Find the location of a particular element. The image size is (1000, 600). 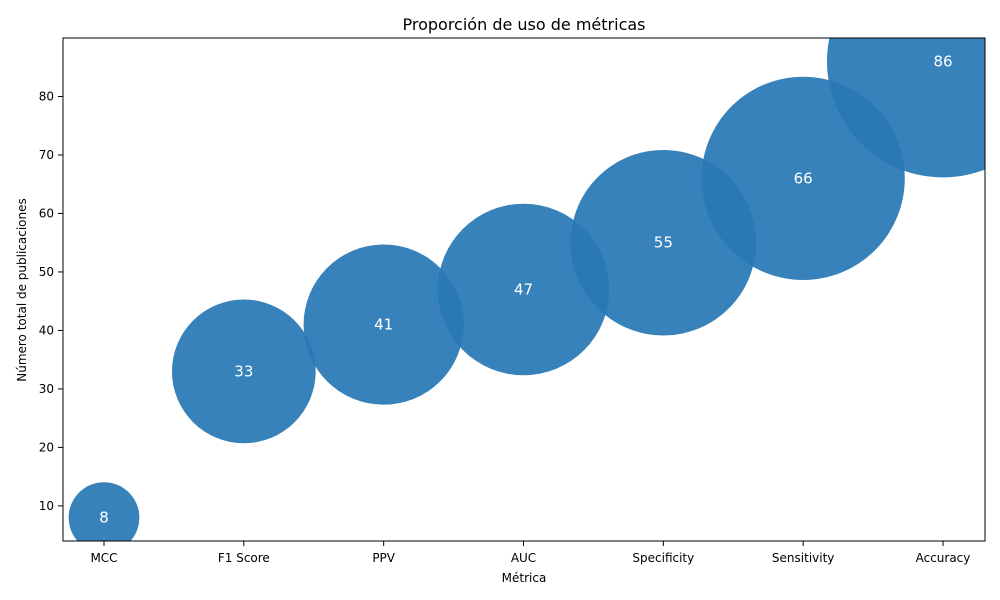

x-tick-label: F1 Score is located at coordinates (244, 558).